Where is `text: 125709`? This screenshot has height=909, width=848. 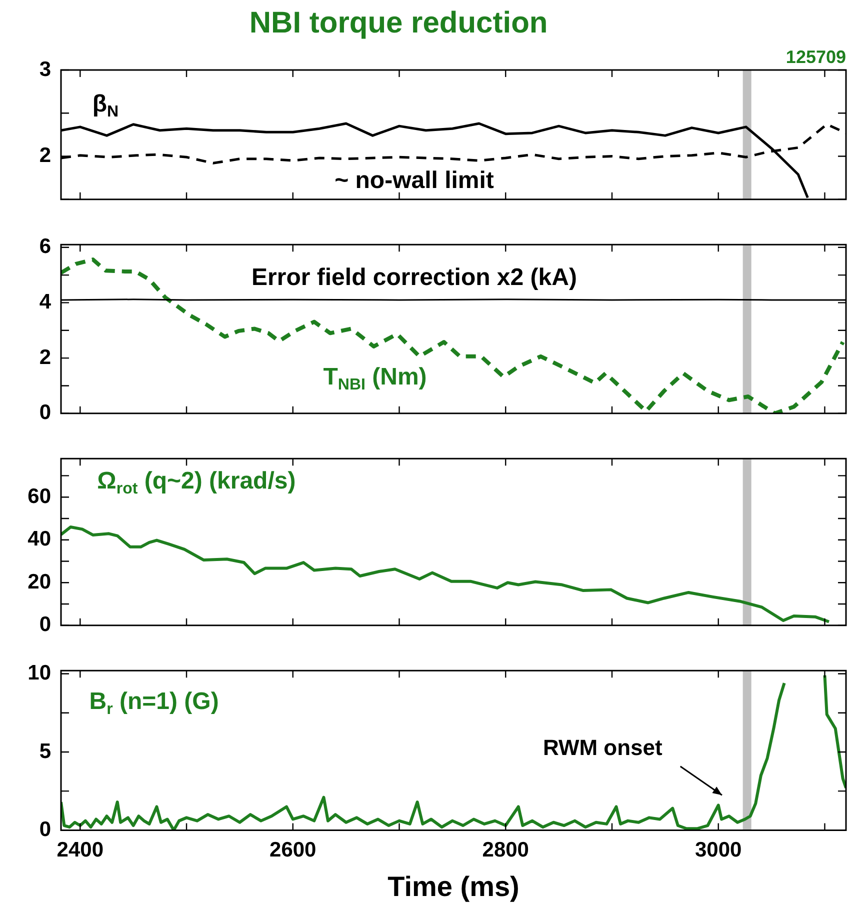 text: 125709 is located at coordinates (816, 56).